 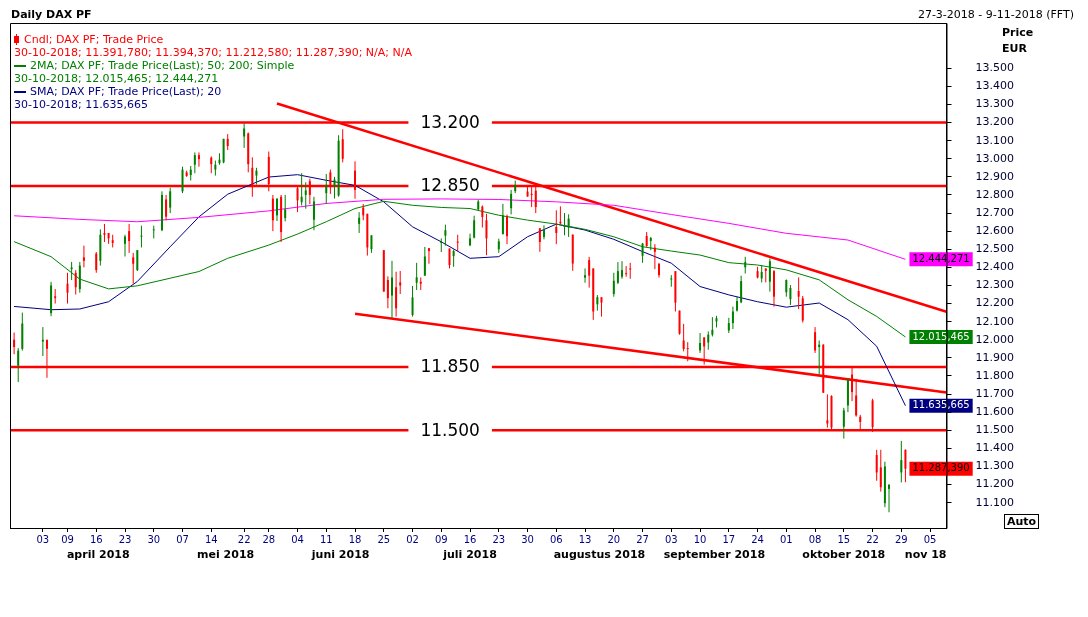 What do you see at coordinates (844, 539) in the screenshot?
I see `x-tick-label: 15` at bounding box center [844, 539].